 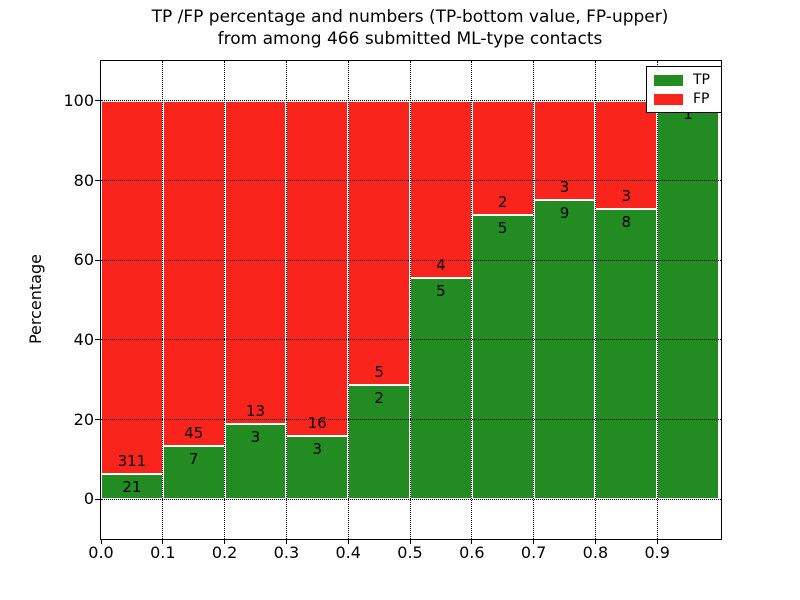 What do you see at coordinates (193, 458) in the screenshot?
I see `bar-label-tp: 7` at bounding box center [193, 458].